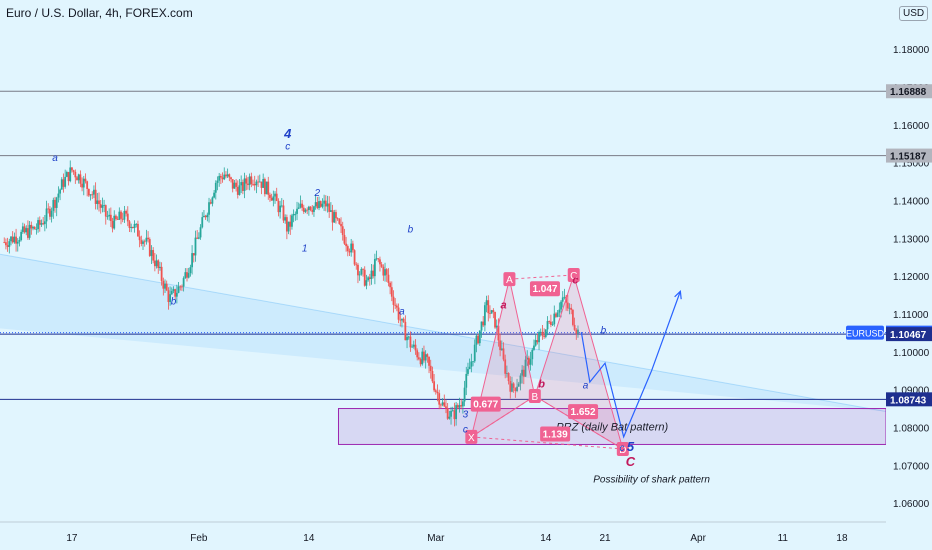 The height and width of the screenshot is (550, 932). Describe the element at coordinates (698, 538) in the screenshot. I see `x-tick-label: Apr` at that location.